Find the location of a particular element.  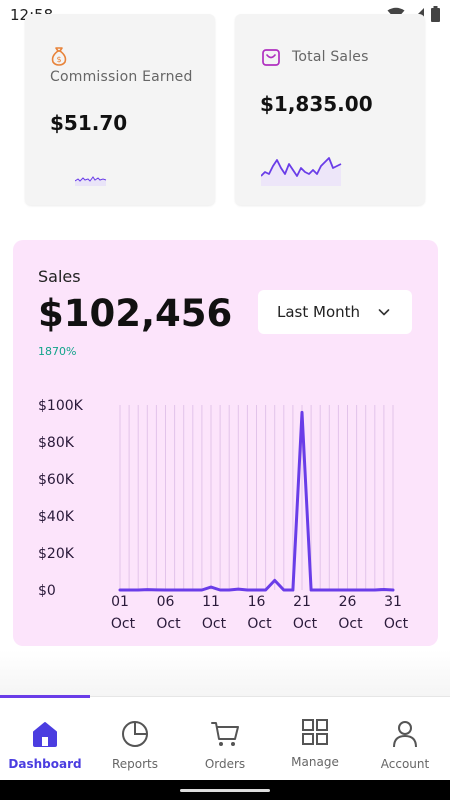

content-fade is located at coordinates (225, 673).